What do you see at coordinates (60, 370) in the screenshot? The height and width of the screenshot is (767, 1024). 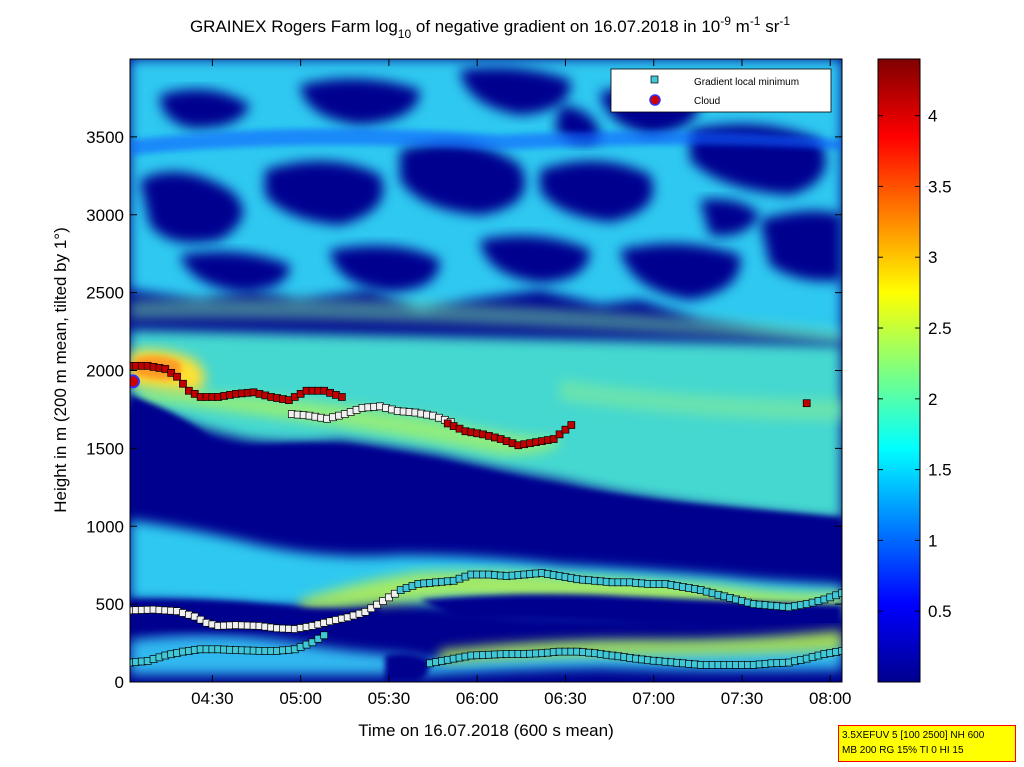 I see `y-axis-label: Height in m (200 m mean, tilted by 1°)` at bounding box center [60, 370].